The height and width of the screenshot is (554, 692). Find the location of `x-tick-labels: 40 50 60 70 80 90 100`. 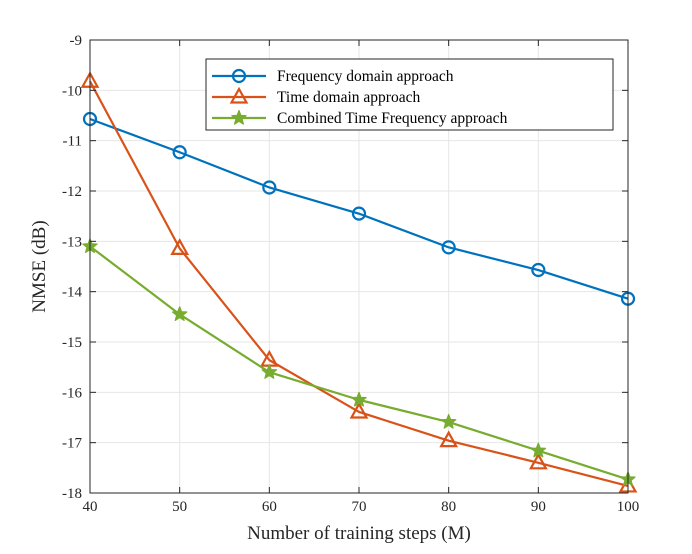

x-tick-labels: 40 50 60 70 80 90 100 is located at coordinates (361, 507).